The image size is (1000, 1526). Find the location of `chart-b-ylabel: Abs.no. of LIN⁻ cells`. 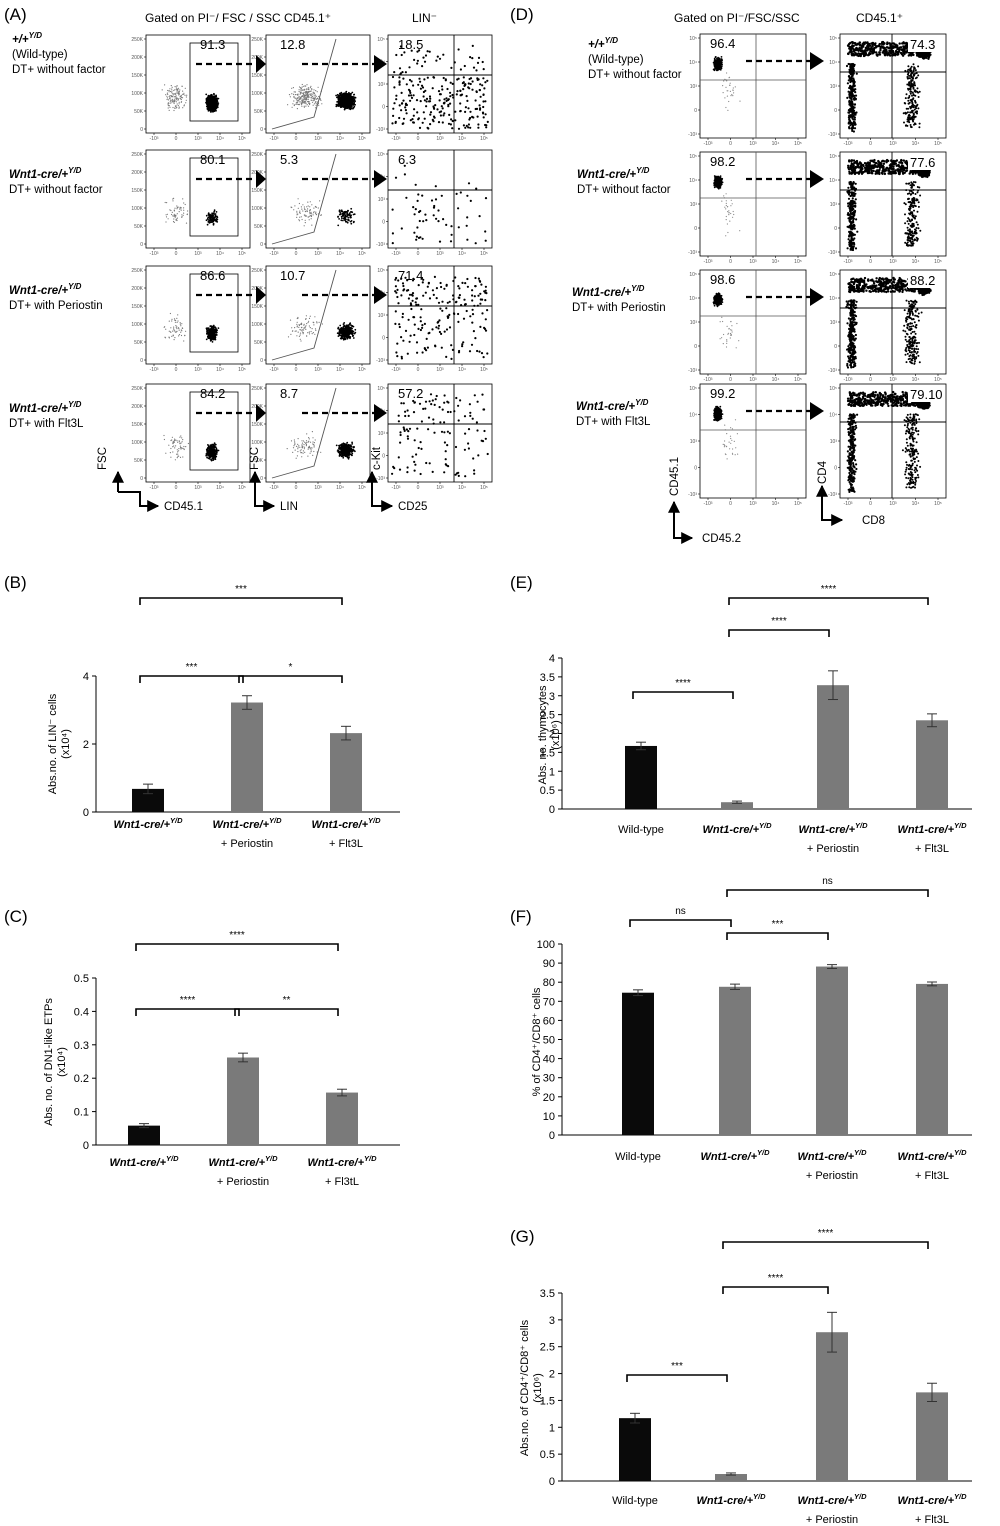

chart-b-ylabel: Abs.no. of LIN⁻ cells is located at coordinates (53, 743).